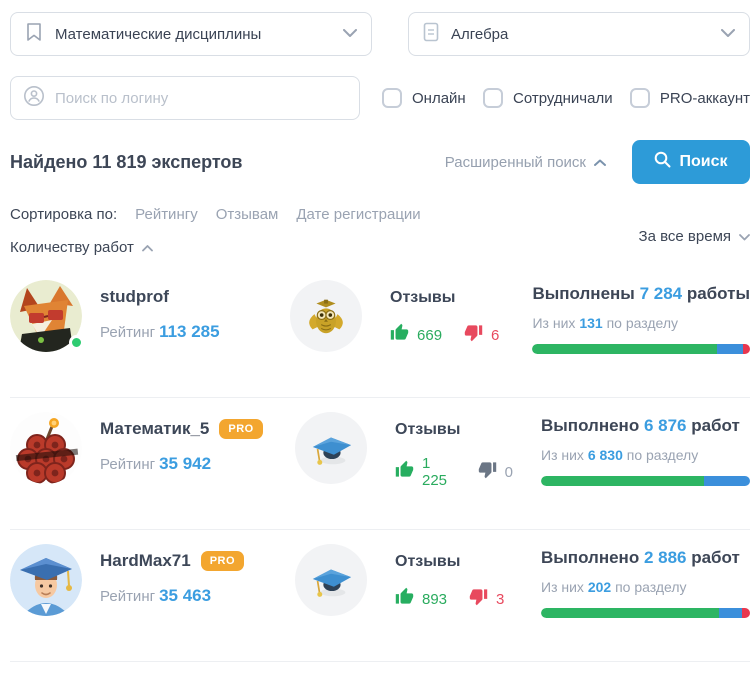 This screenshot has height=673, width=755. I want to click on bar-segment-blue, so click(730, 349).